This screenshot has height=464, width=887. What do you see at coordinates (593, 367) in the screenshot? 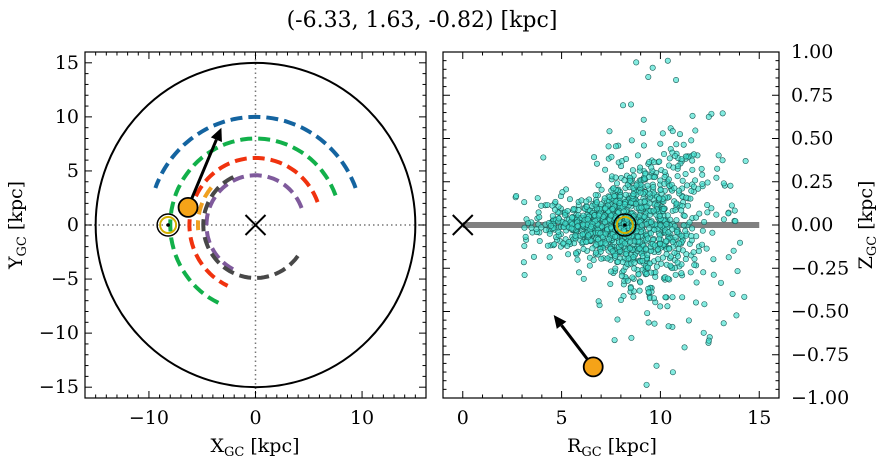
I see `right-target-marker` at bounding box center [593, 367].